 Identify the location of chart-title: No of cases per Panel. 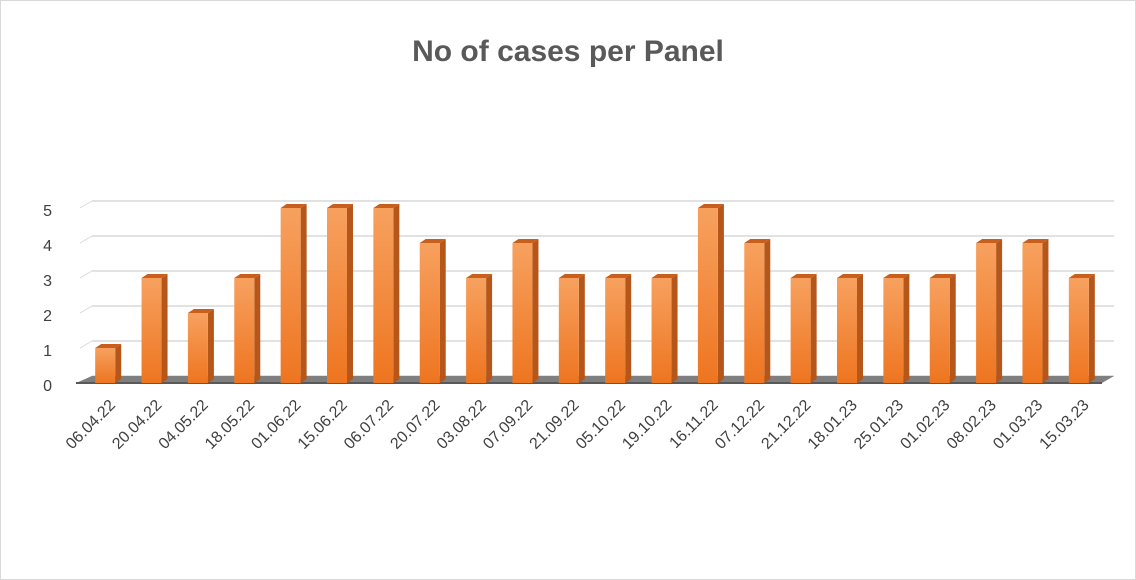
(568, 51).